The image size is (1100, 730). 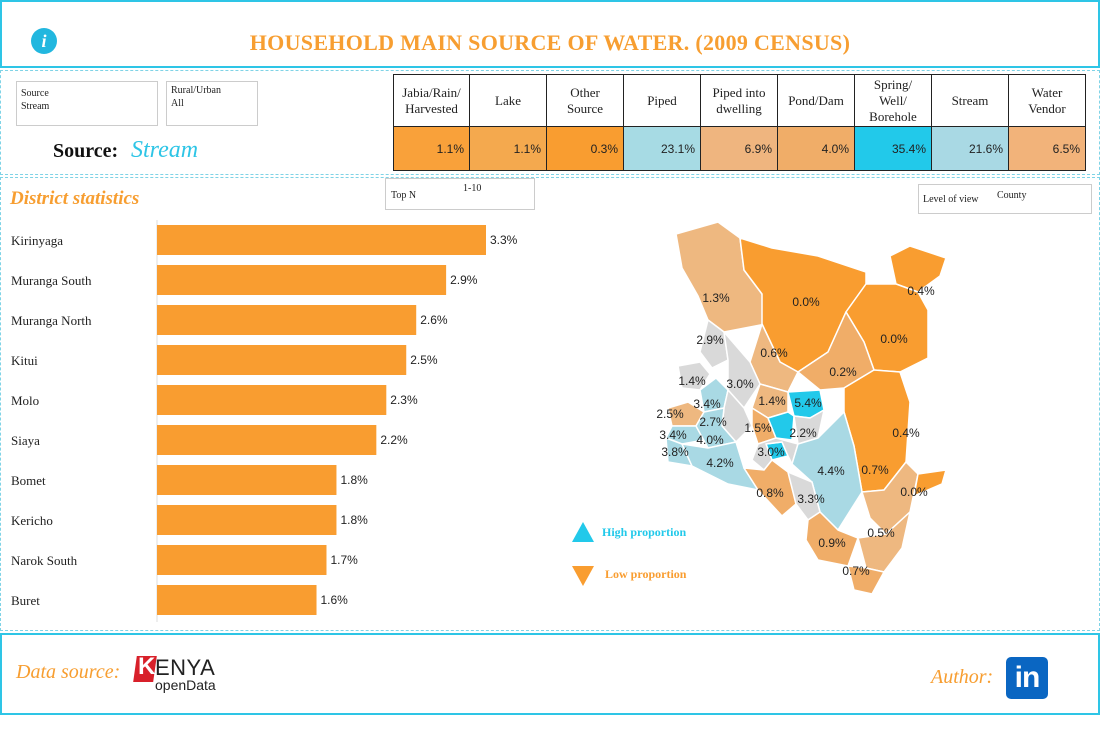 What do you see at coordinates (970, 148) in the screenshot?
I see `summary-value-cell: 21.6%` at bounding box center [970, 148].